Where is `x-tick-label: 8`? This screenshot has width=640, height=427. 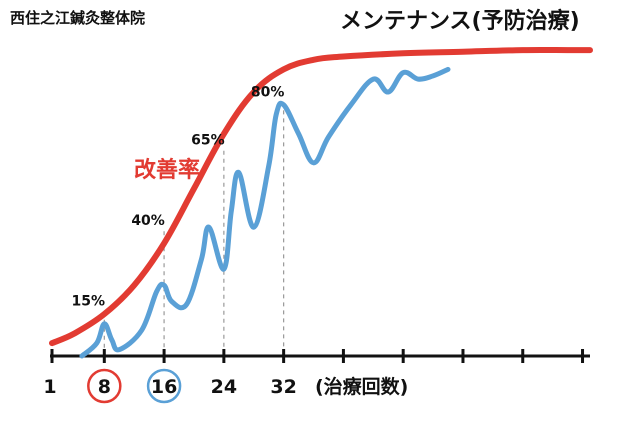 x-tick-label: 8 is located at coordinates (104, 387).